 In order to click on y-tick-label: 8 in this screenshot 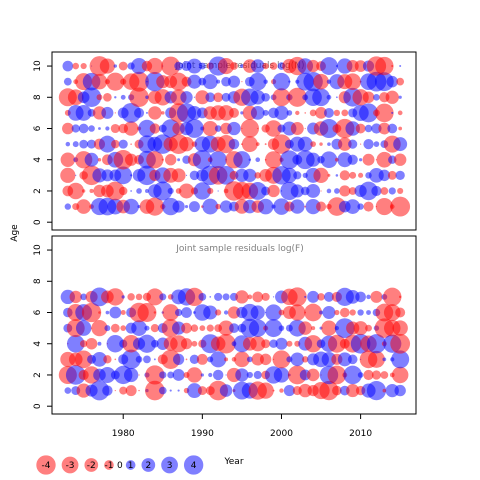, I will do `click(38, 281)`.